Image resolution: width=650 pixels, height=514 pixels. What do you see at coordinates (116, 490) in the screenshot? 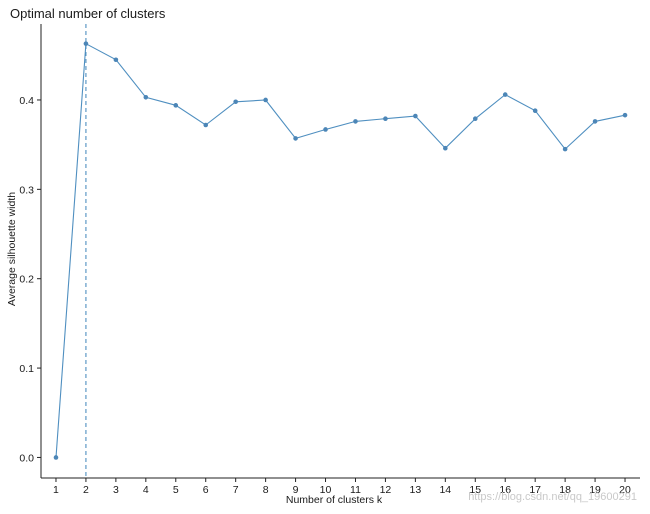
I see `x-tick-label: 3` at bounding box center [116, 490].